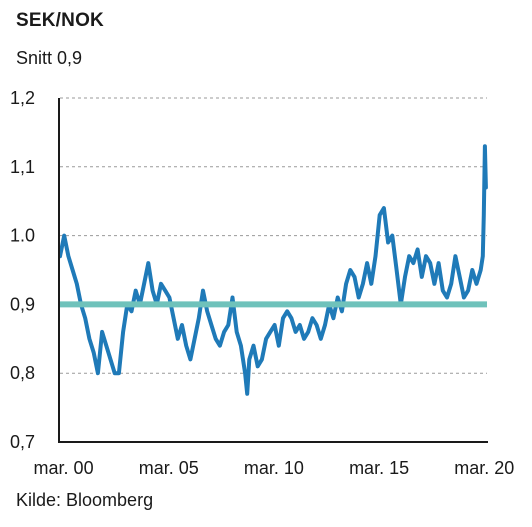 Image resolution: width=532 pixels, height=527 pixels. Describe the element at coordinates (169, 468) in the screenshot. I see `x-tick-label: mar. 05` at that location.